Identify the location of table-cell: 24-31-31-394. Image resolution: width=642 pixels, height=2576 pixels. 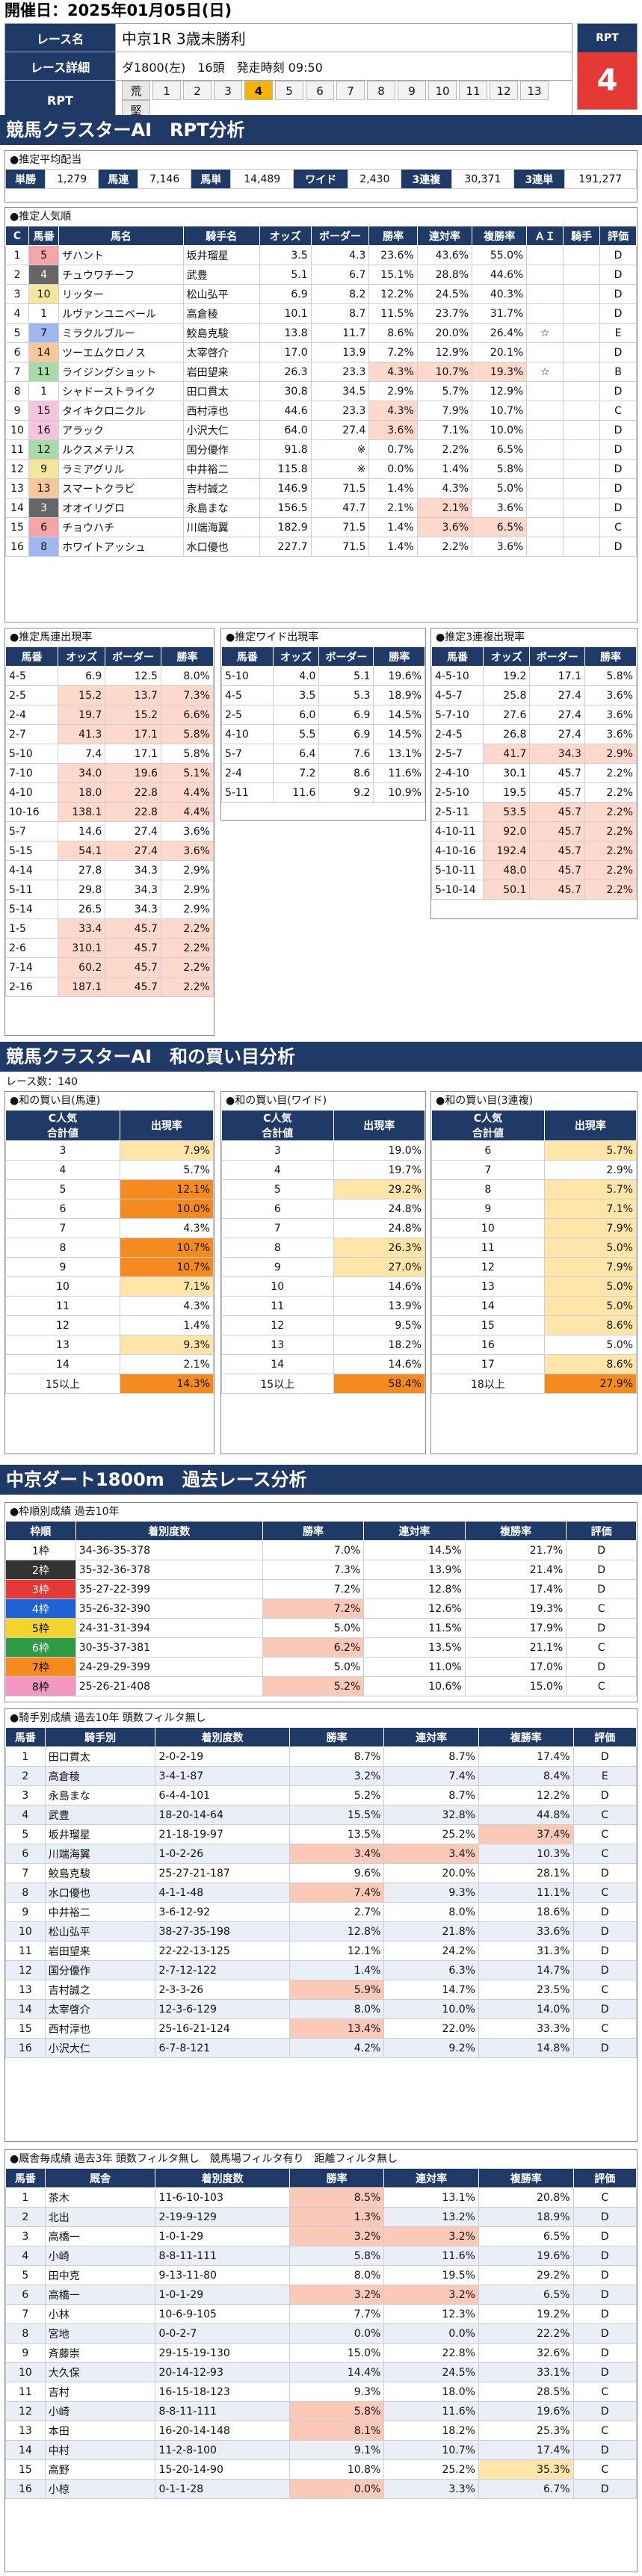
(169, 1628).